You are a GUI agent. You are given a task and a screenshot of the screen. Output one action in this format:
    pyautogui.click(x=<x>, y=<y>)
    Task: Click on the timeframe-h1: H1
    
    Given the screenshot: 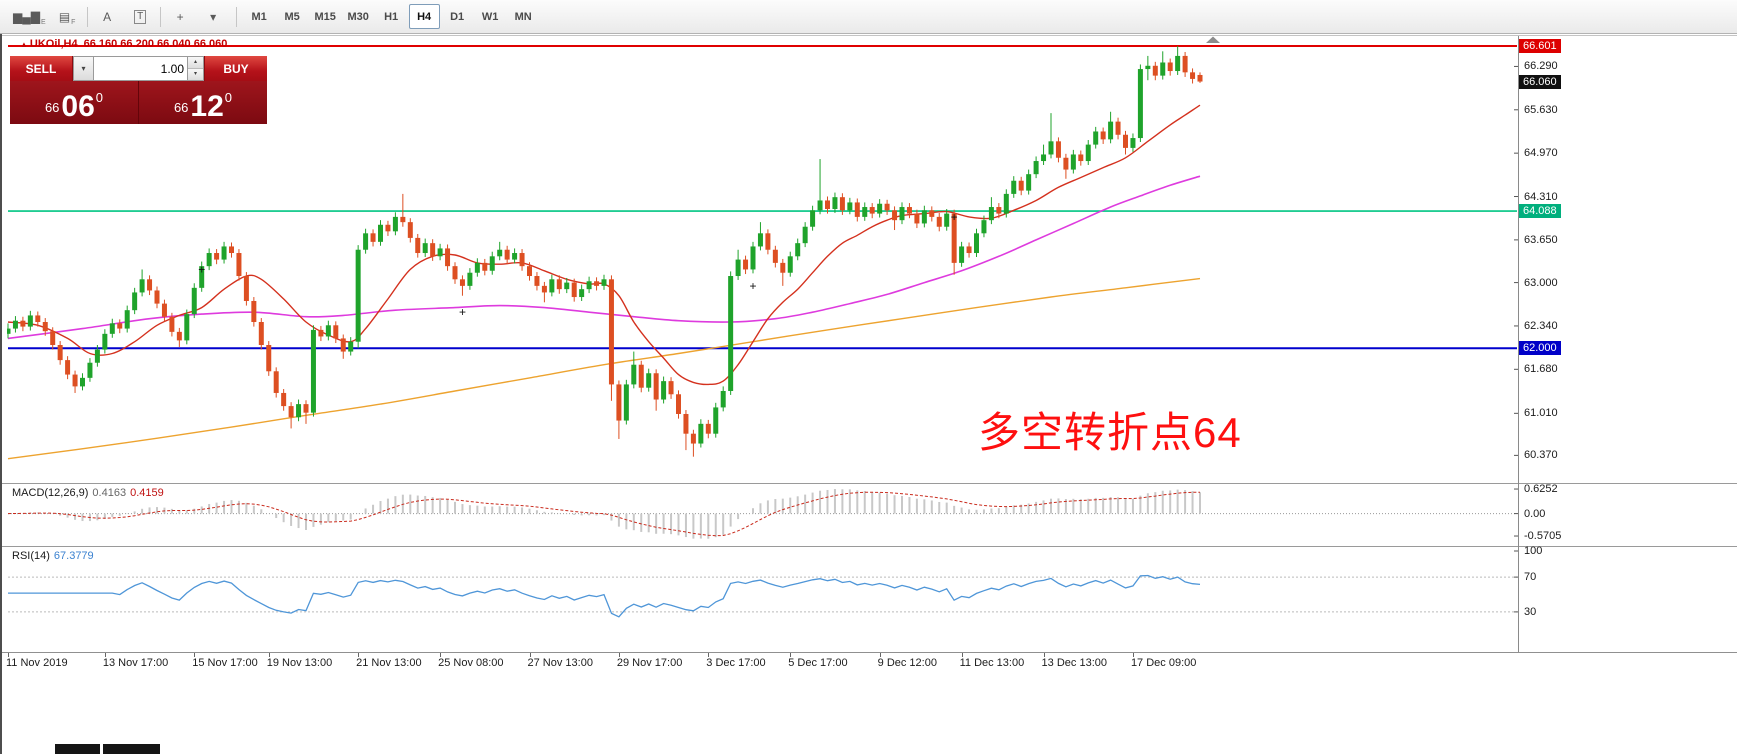 What is the action you would take?
    pyautogui.click(x=391, y=16)
    